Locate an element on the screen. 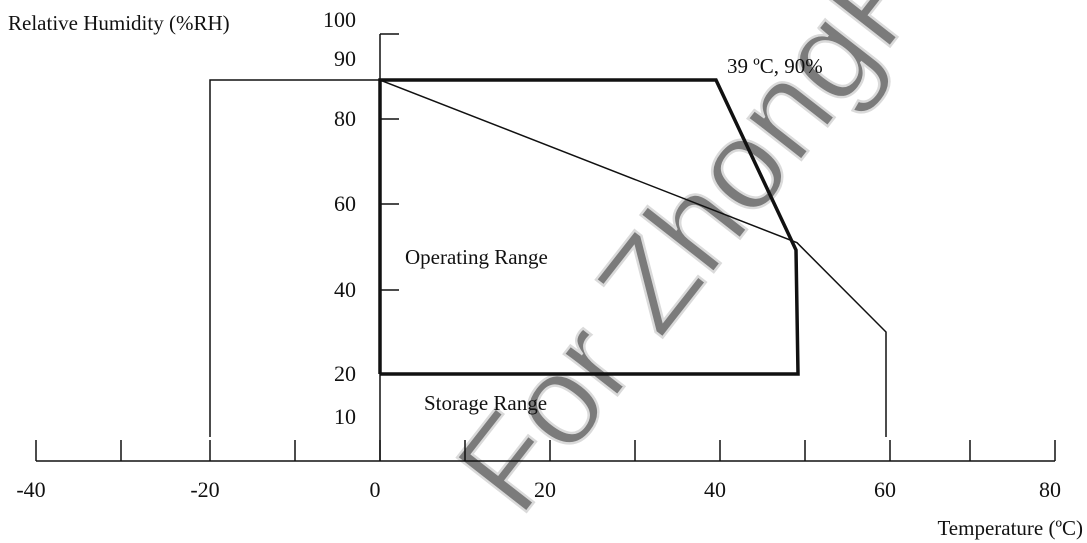 This screenshot has width=1087, height=543. y-tick-label: 10 is located at coordinates (345, 416).